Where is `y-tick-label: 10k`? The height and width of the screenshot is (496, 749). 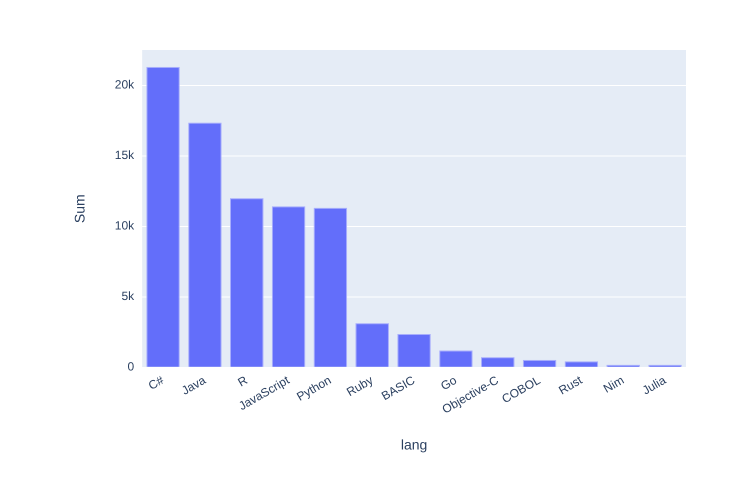
y-tick-label: 10k is located at coordinates (125, 225).